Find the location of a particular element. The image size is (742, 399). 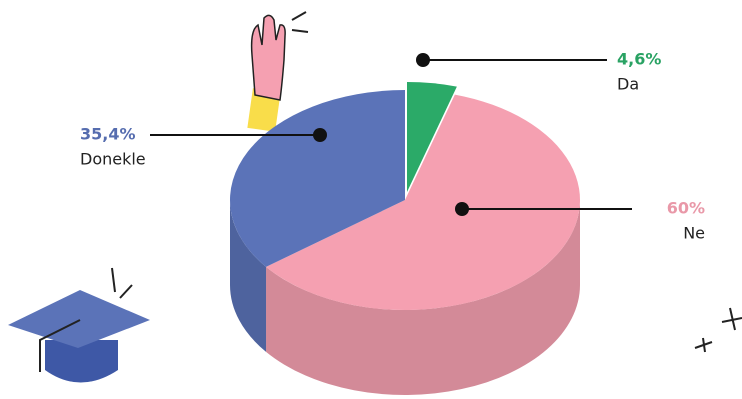

sparkle is located at coordinates (718, 330).